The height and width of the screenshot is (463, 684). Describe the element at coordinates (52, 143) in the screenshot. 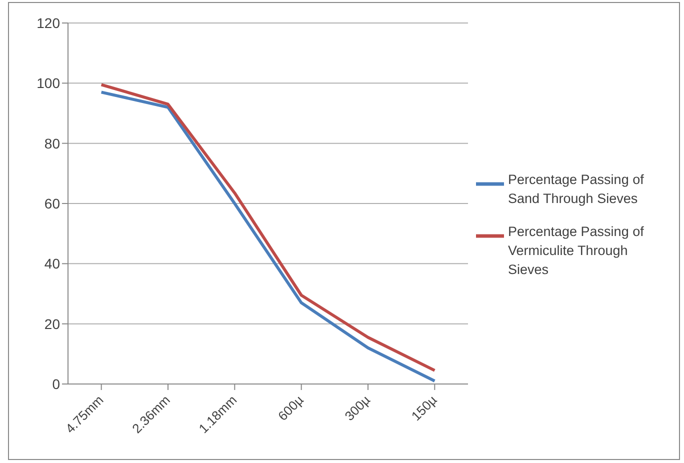

I see `y-tick-label: 80` at that location.